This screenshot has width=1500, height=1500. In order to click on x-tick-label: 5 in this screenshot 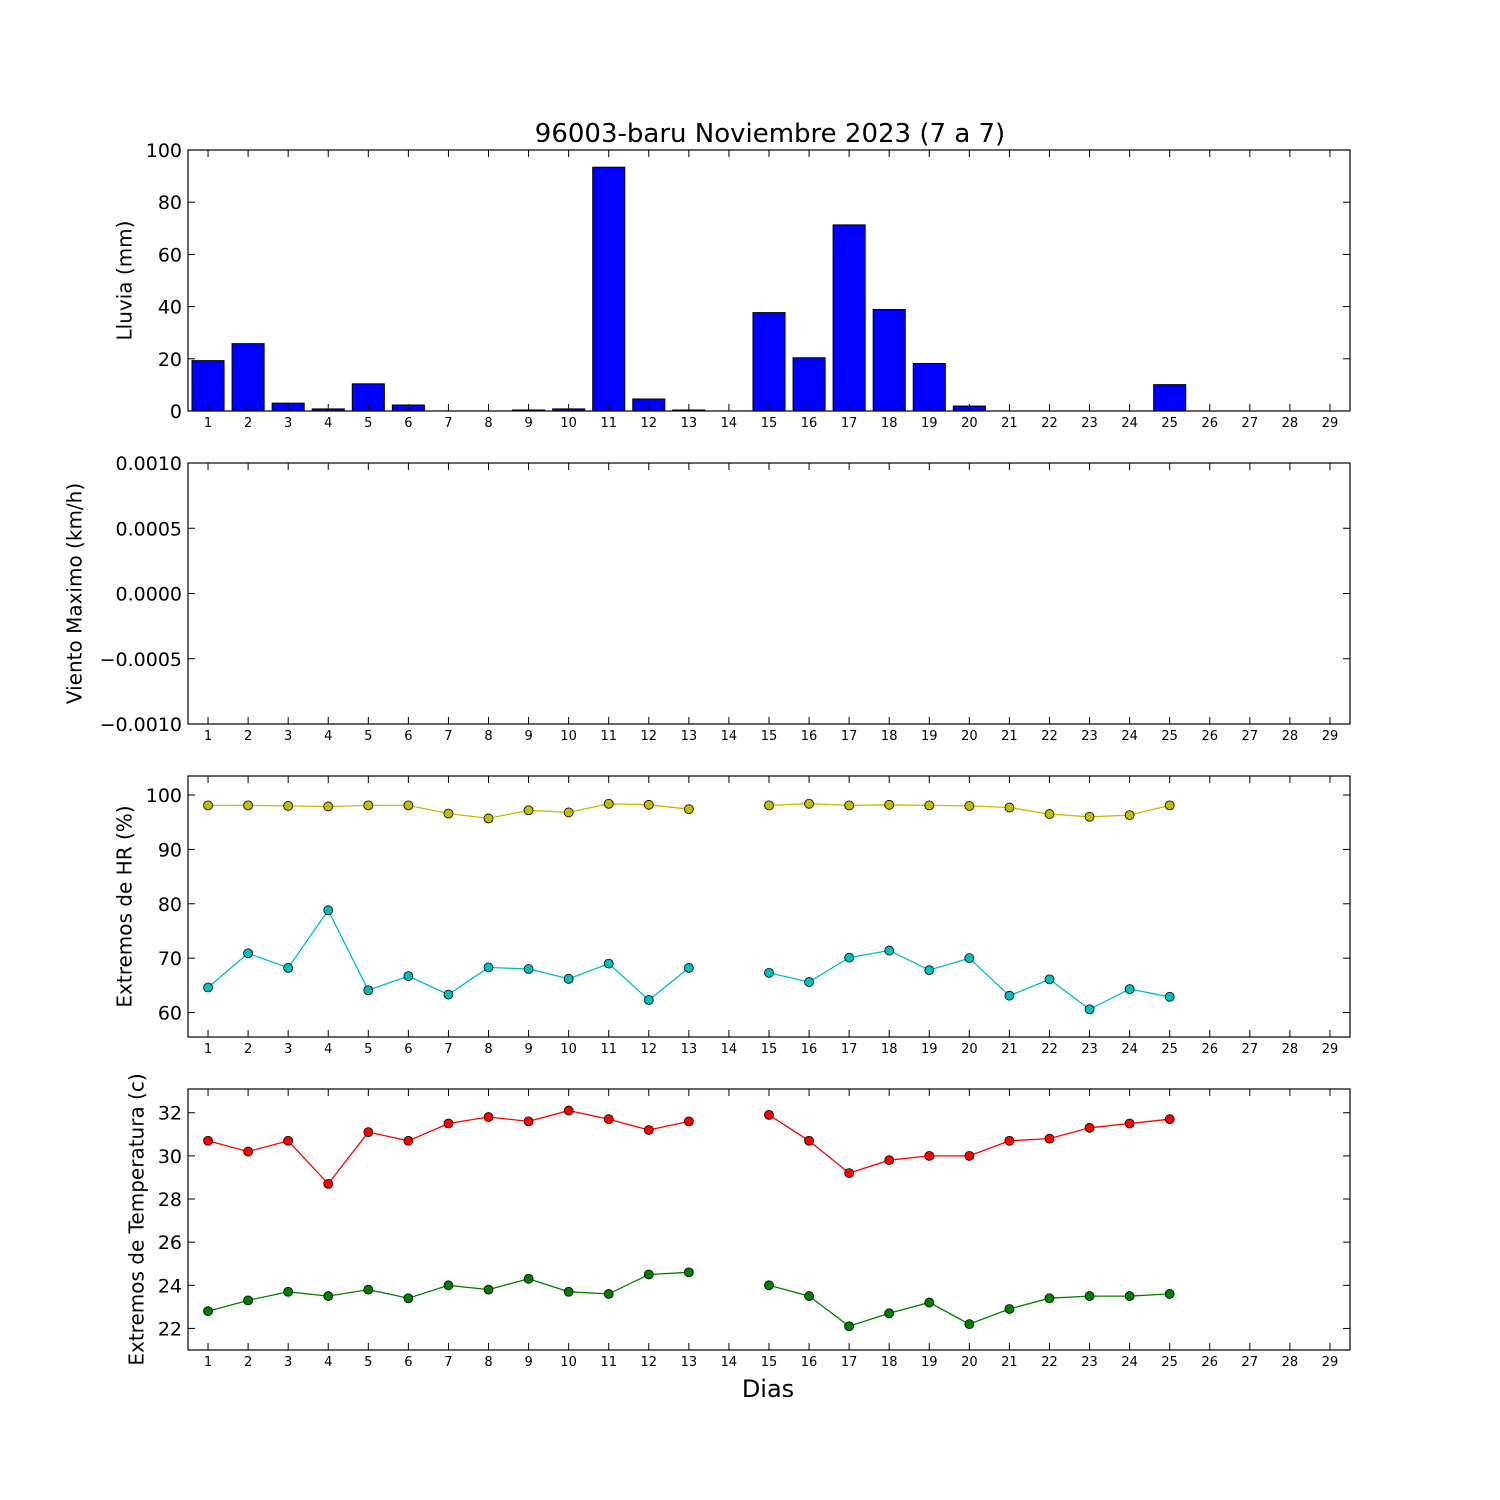, I will do `click(368, 736)`.